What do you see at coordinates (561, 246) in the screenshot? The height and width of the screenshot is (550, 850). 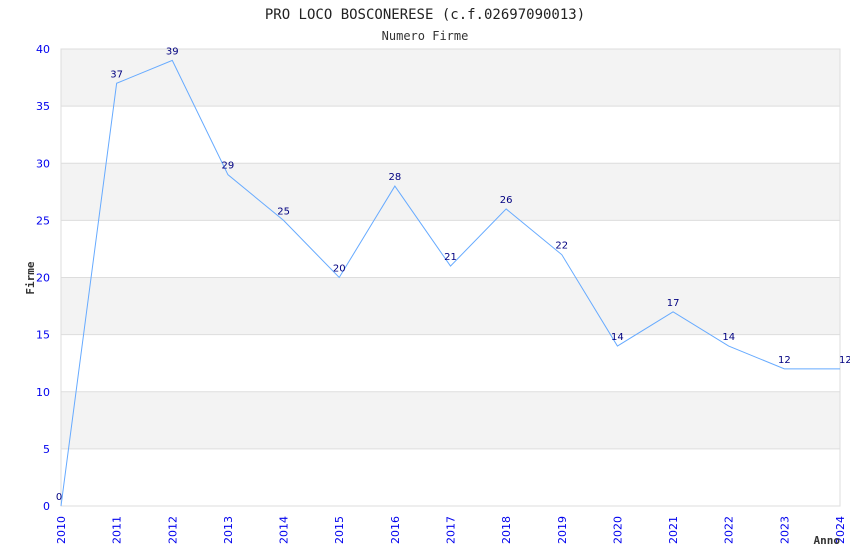 I see `data-label: 22` at bounding box center [561, 246].